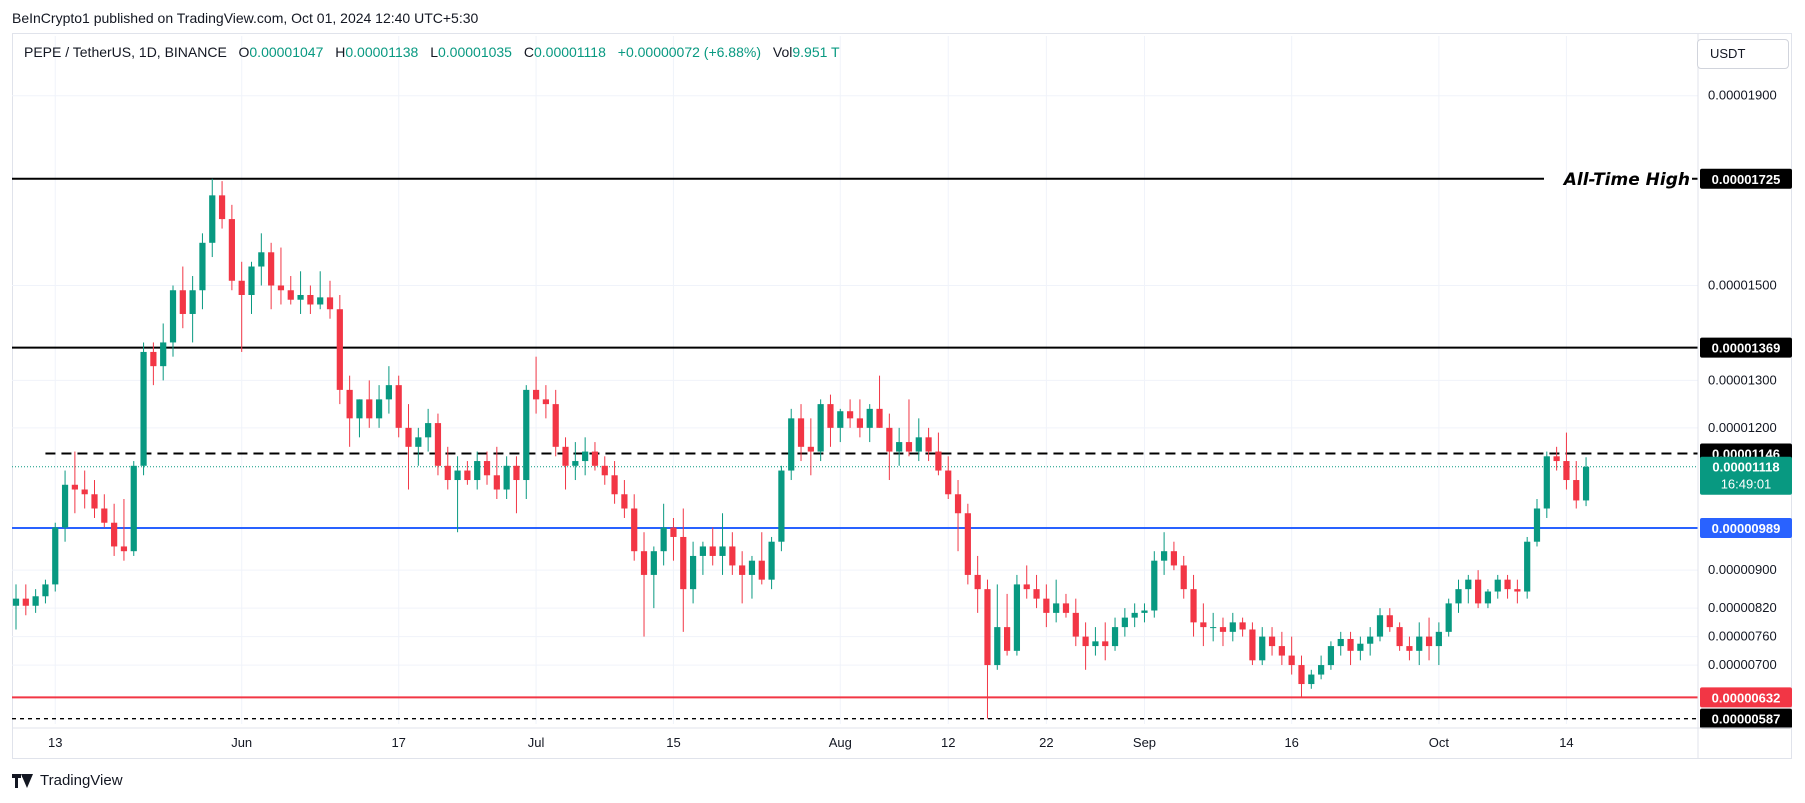 Image resolution: width=1805 pixels, height=803 pixels. I want to click on currency-button: USDT, so click(1743, 54).